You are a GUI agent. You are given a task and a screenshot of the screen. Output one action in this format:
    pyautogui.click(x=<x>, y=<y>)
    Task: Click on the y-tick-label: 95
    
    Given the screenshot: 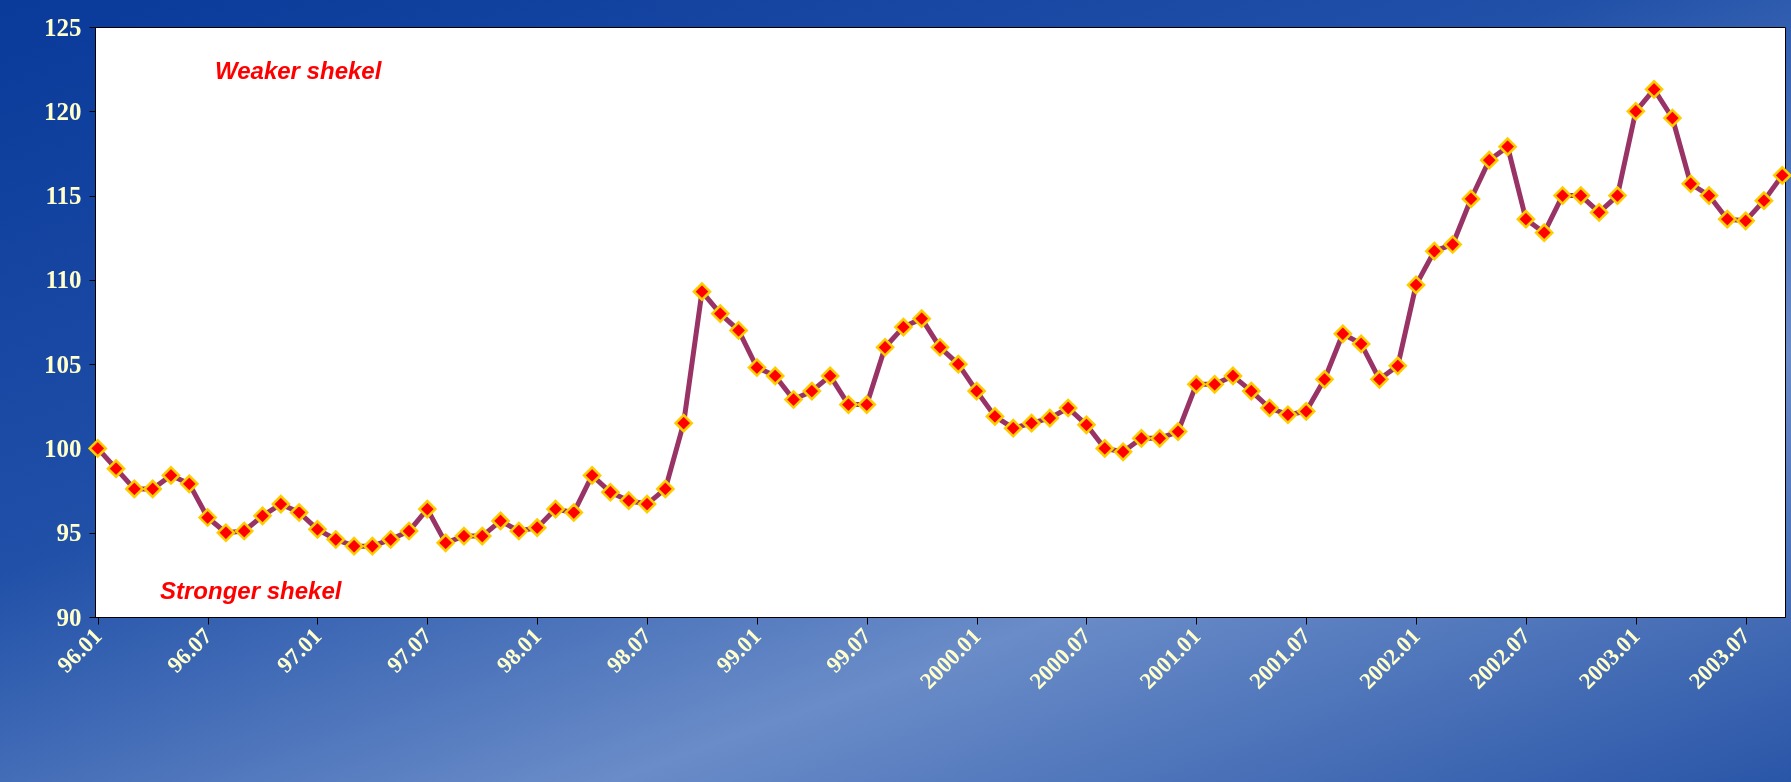 What is the action you would take?
    pyautogui.click(x=69, y=533)
    